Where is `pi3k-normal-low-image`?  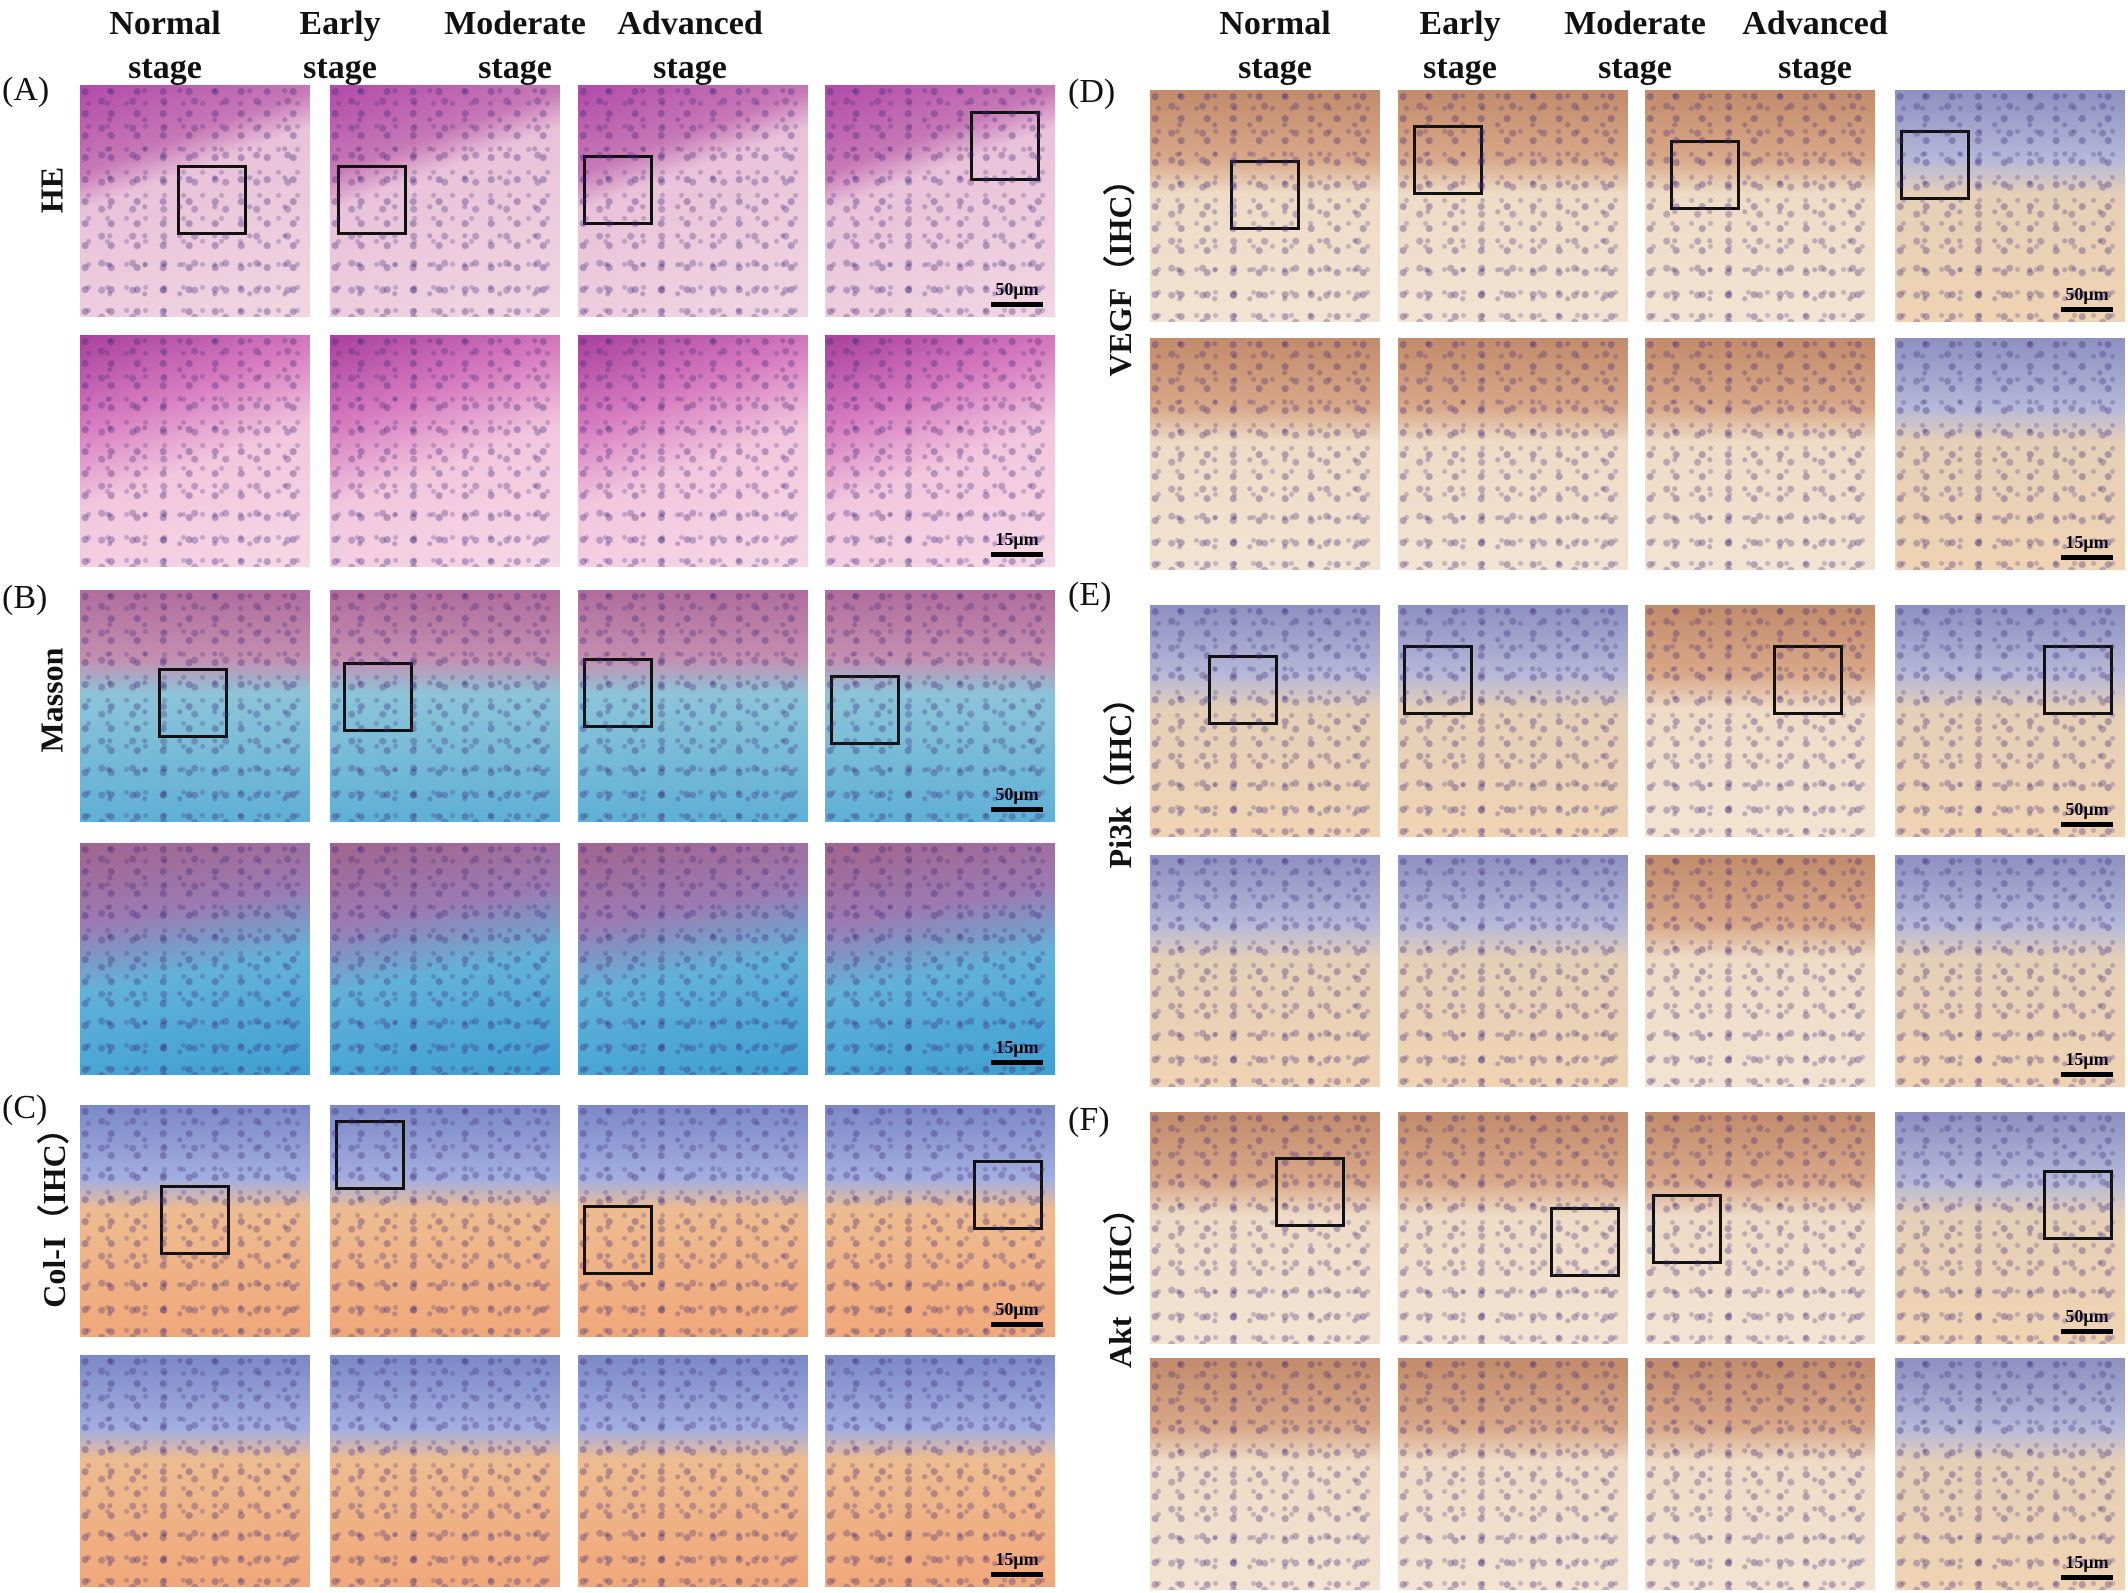 pi3k-normal-low-image is located at coordinates (1265, 721).